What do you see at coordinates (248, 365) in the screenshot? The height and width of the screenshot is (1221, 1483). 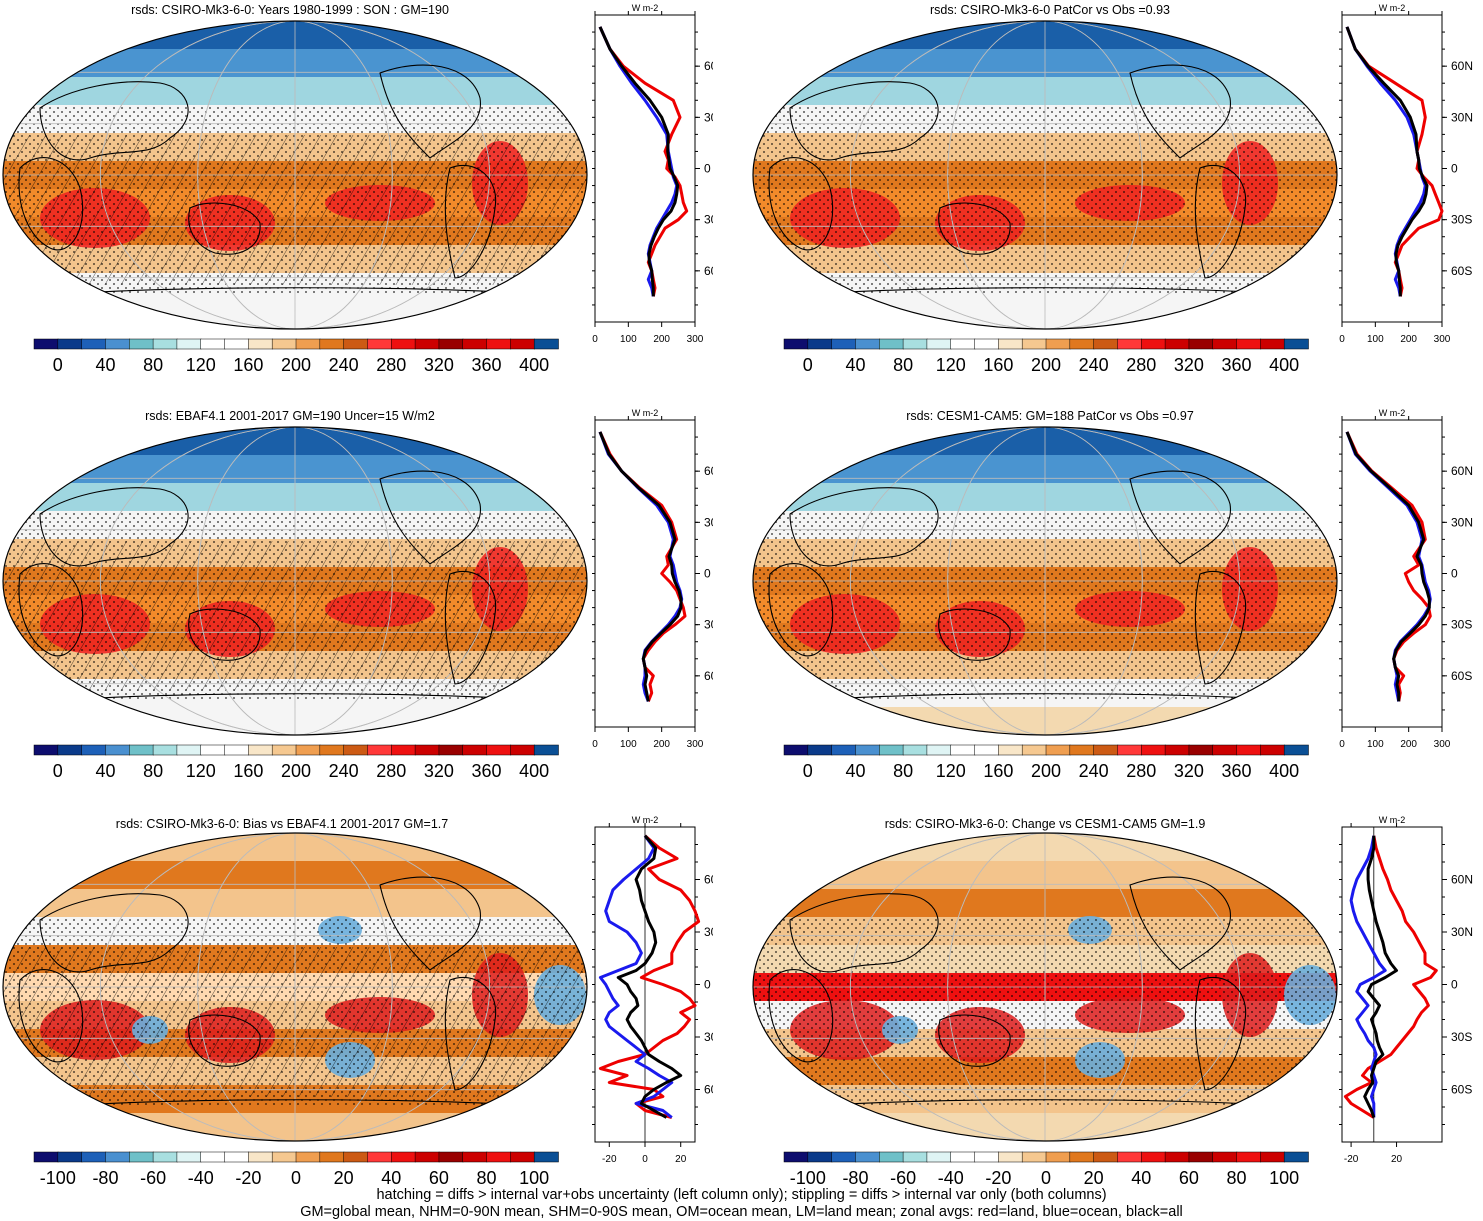 I see `colorbar-tick: 160` at bounding box center [248, 365].